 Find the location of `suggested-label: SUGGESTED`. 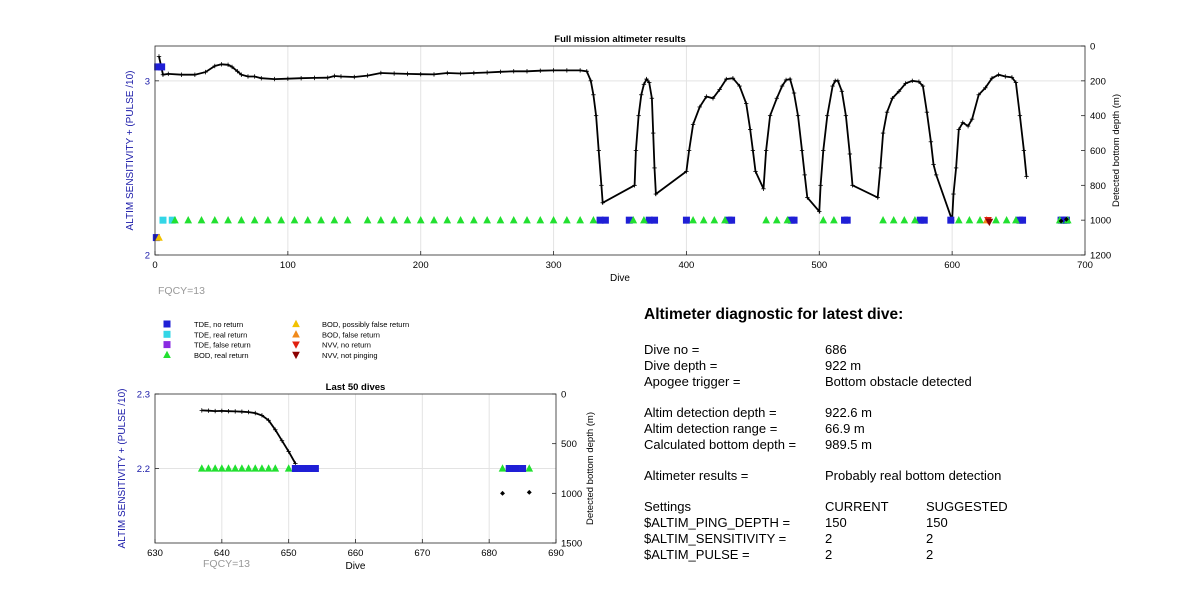

suggested-label: SUGGESTED is located at coordinates (967, 506).